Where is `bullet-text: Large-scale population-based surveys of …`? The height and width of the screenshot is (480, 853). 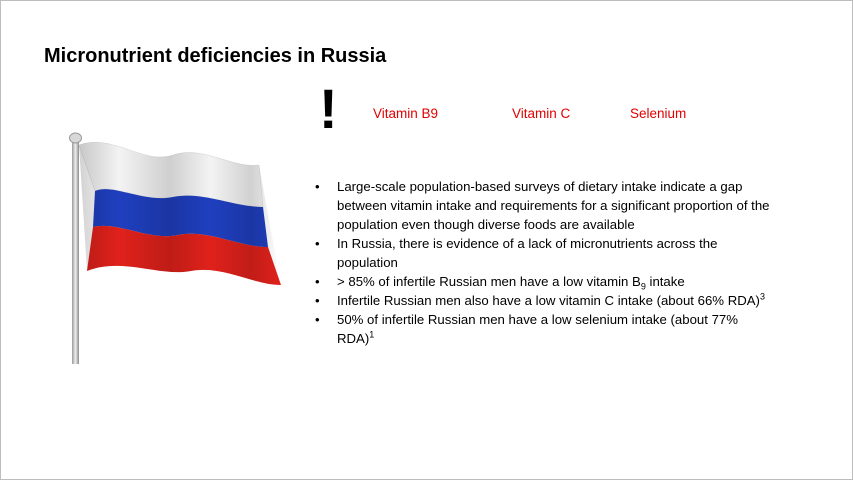
bullet-text: Large-scale population-based surveys of … is located at coordinates (553, 205).